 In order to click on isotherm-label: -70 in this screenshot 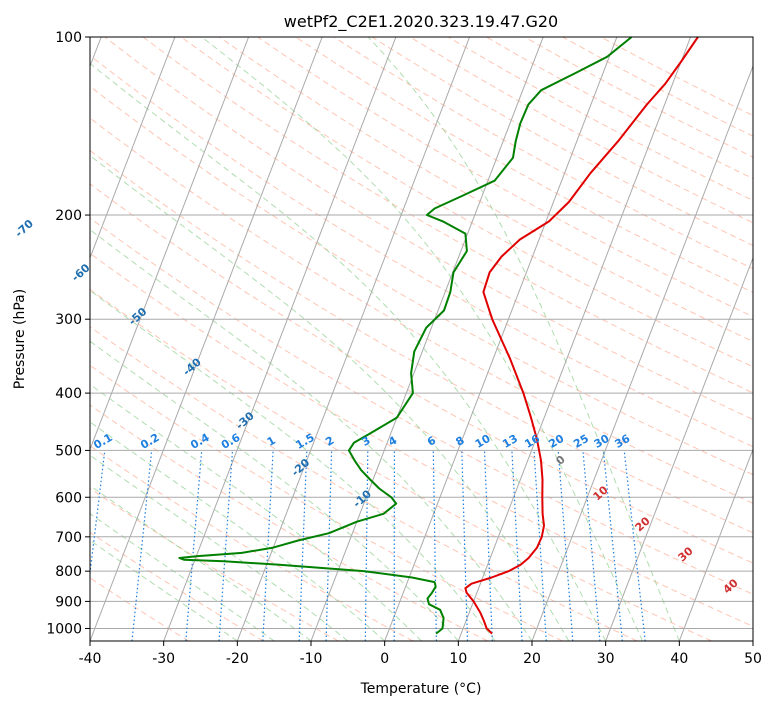, I will do `click(25, 228)`.